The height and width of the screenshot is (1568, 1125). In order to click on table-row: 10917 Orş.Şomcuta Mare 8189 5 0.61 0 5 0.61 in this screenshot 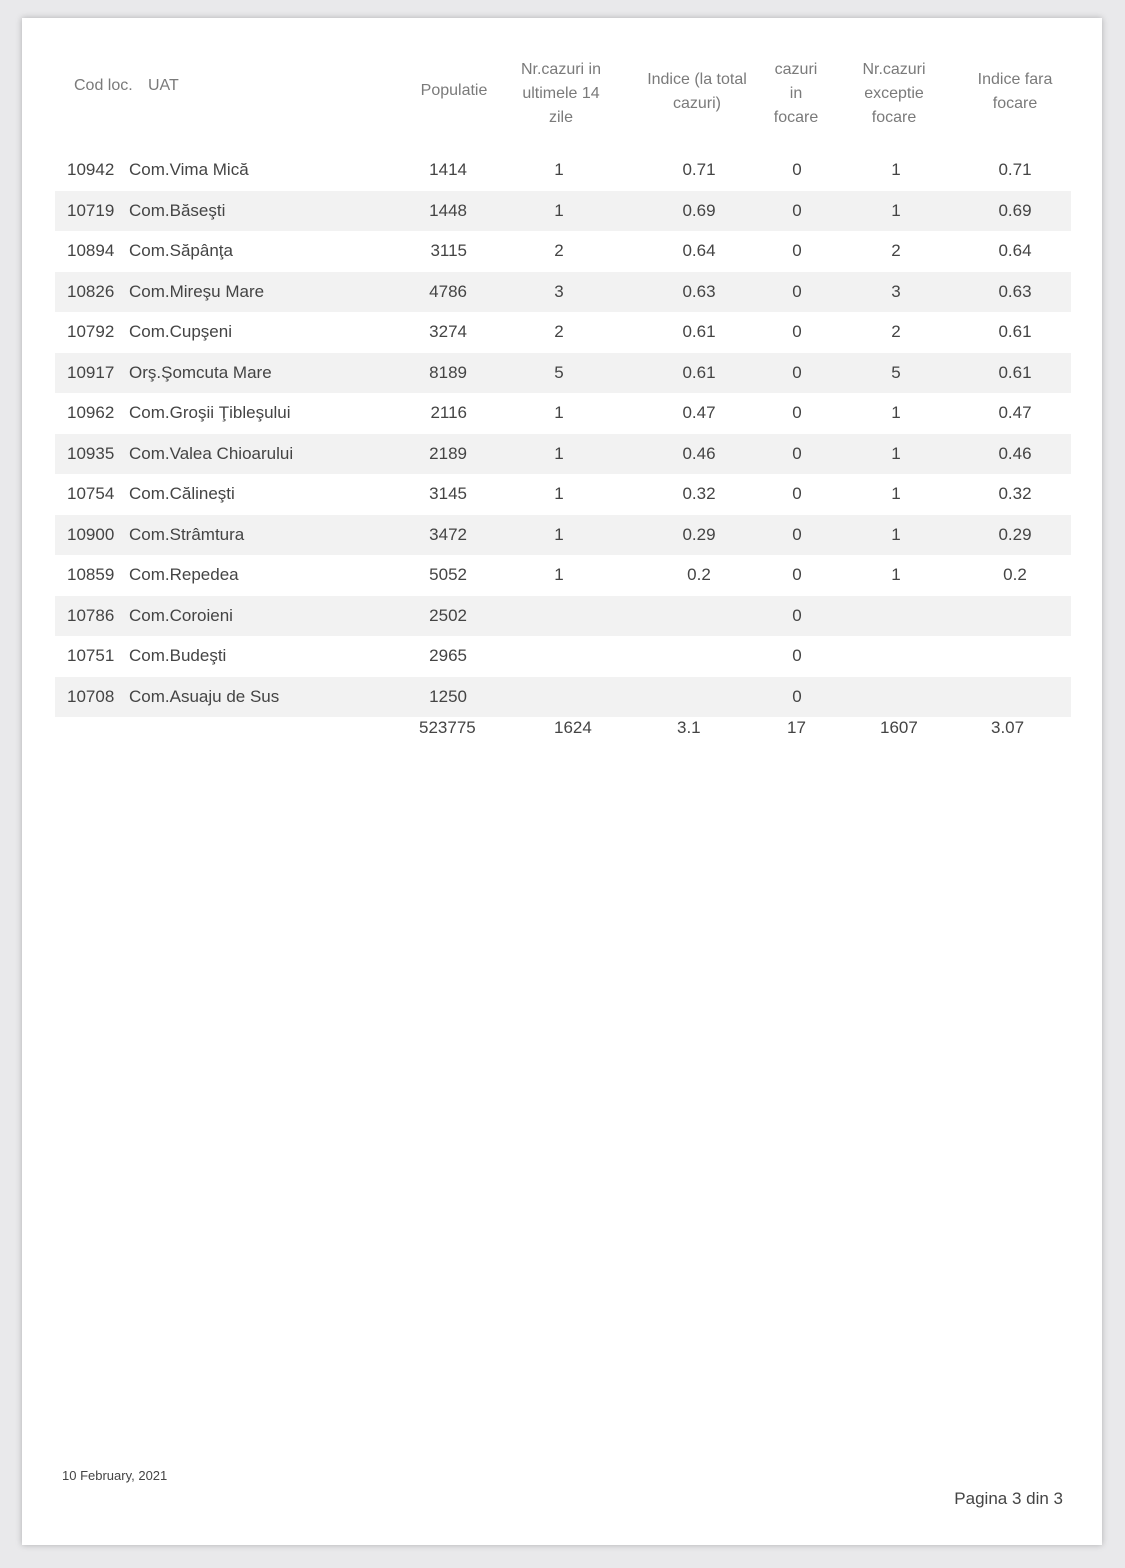, I will do `click(563, 372)`.